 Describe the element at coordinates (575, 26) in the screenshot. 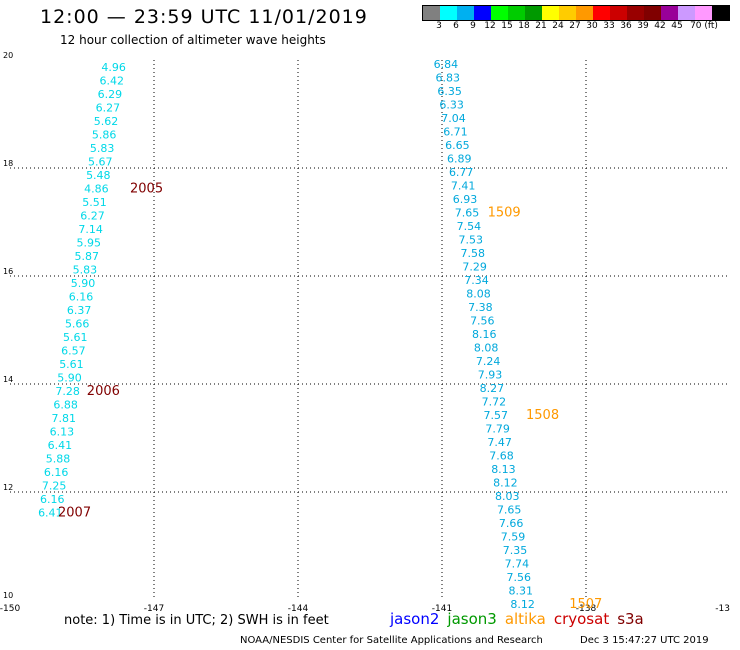

I see `color-scale-label: 27` at that location.